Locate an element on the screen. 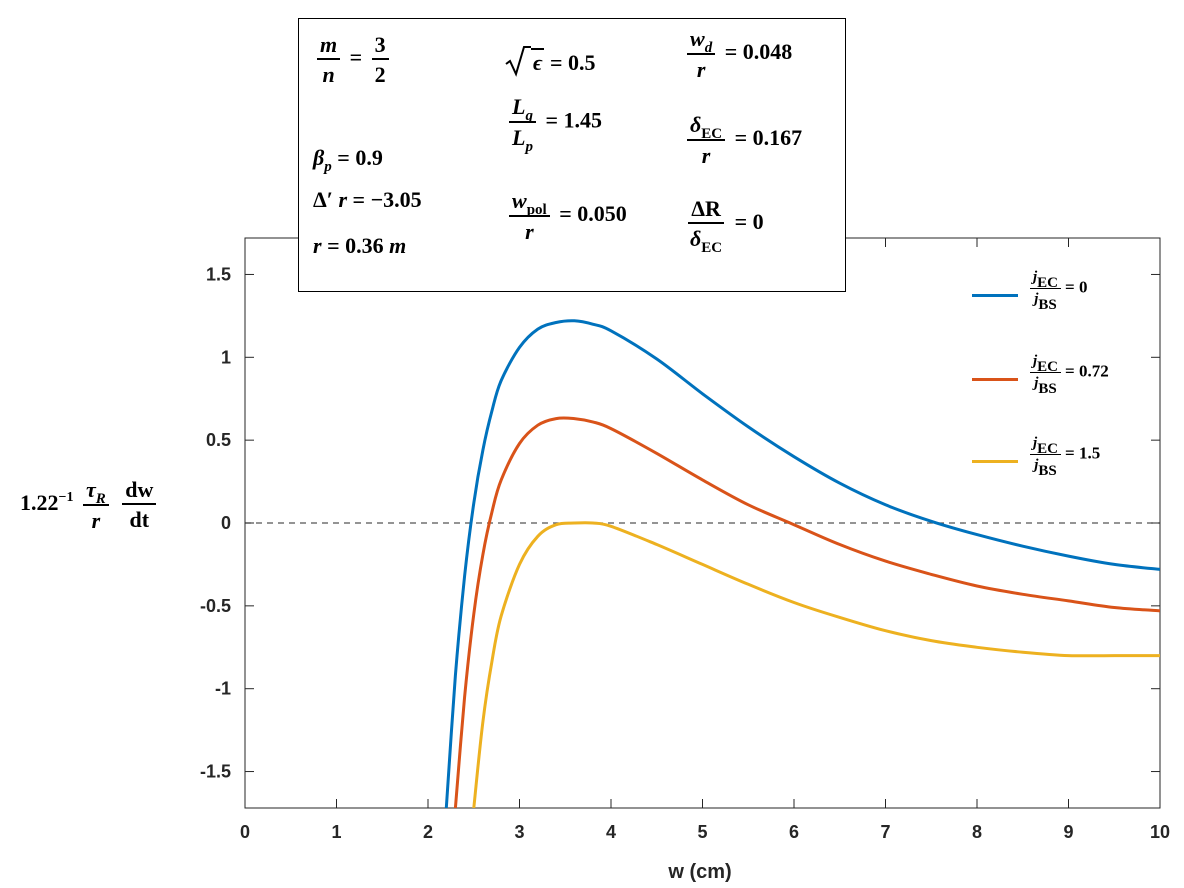 Image resolution: width=1184 pixels, height=888 pixels. y-tick-label: -1.5 is located at coordinates (215, 772).